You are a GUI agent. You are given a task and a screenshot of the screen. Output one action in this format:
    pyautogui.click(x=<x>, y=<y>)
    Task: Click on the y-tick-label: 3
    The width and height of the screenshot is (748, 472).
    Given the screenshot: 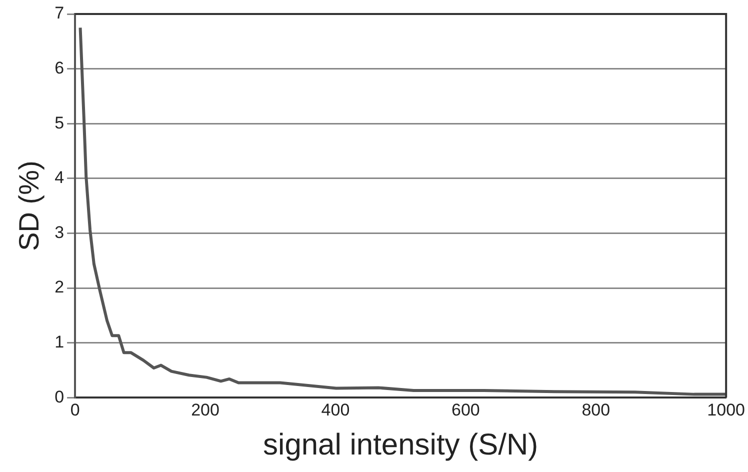 What is the action you would take?
    pyautogui.click(x=59, y=232)
    